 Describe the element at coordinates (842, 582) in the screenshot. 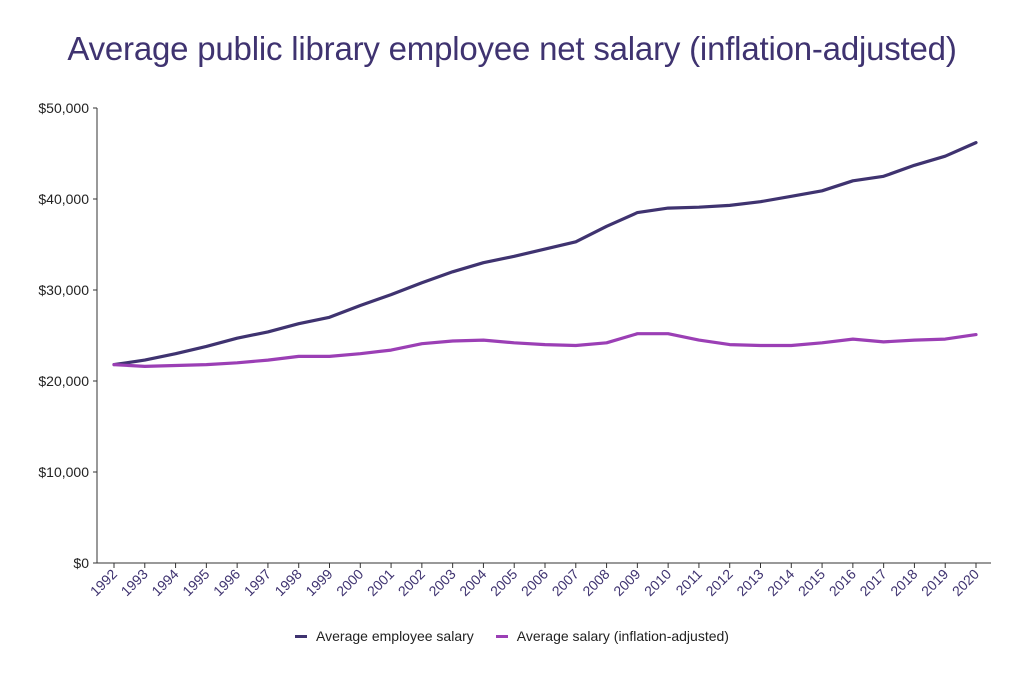

I see `x-tick-label: 2016` at that location.